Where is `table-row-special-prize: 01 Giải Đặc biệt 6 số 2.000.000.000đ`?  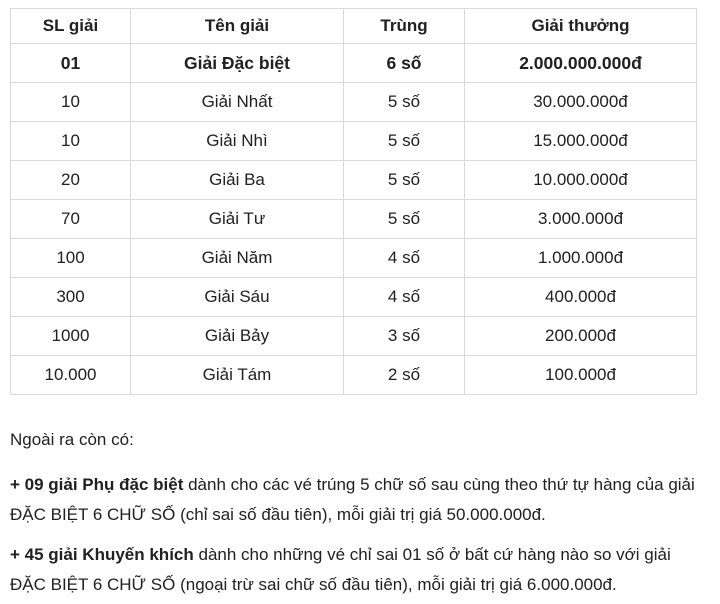 table-row-special-prize: 01 Giải Đặc biệt 6 số 2.000.000.000đ is located at coordinates (353, 63).